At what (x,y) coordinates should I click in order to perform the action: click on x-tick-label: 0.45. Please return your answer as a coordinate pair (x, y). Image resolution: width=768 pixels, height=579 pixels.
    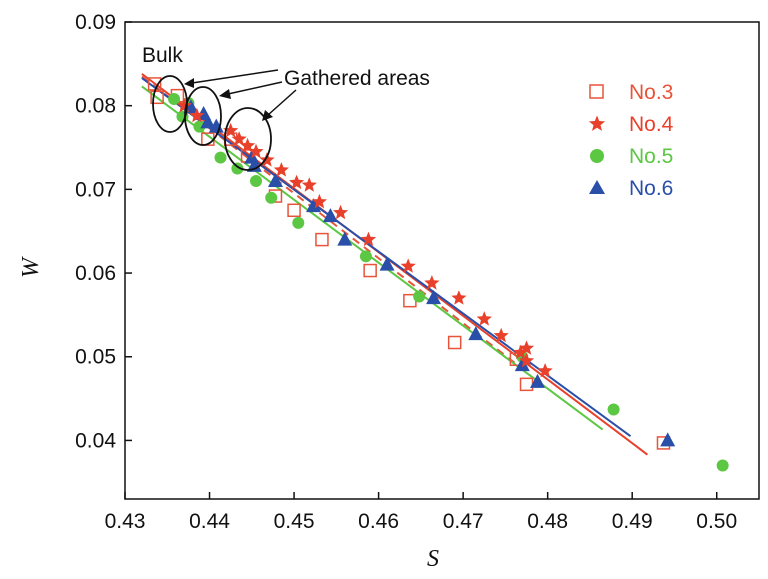
    Looking at the image, I should click on (294, 521).